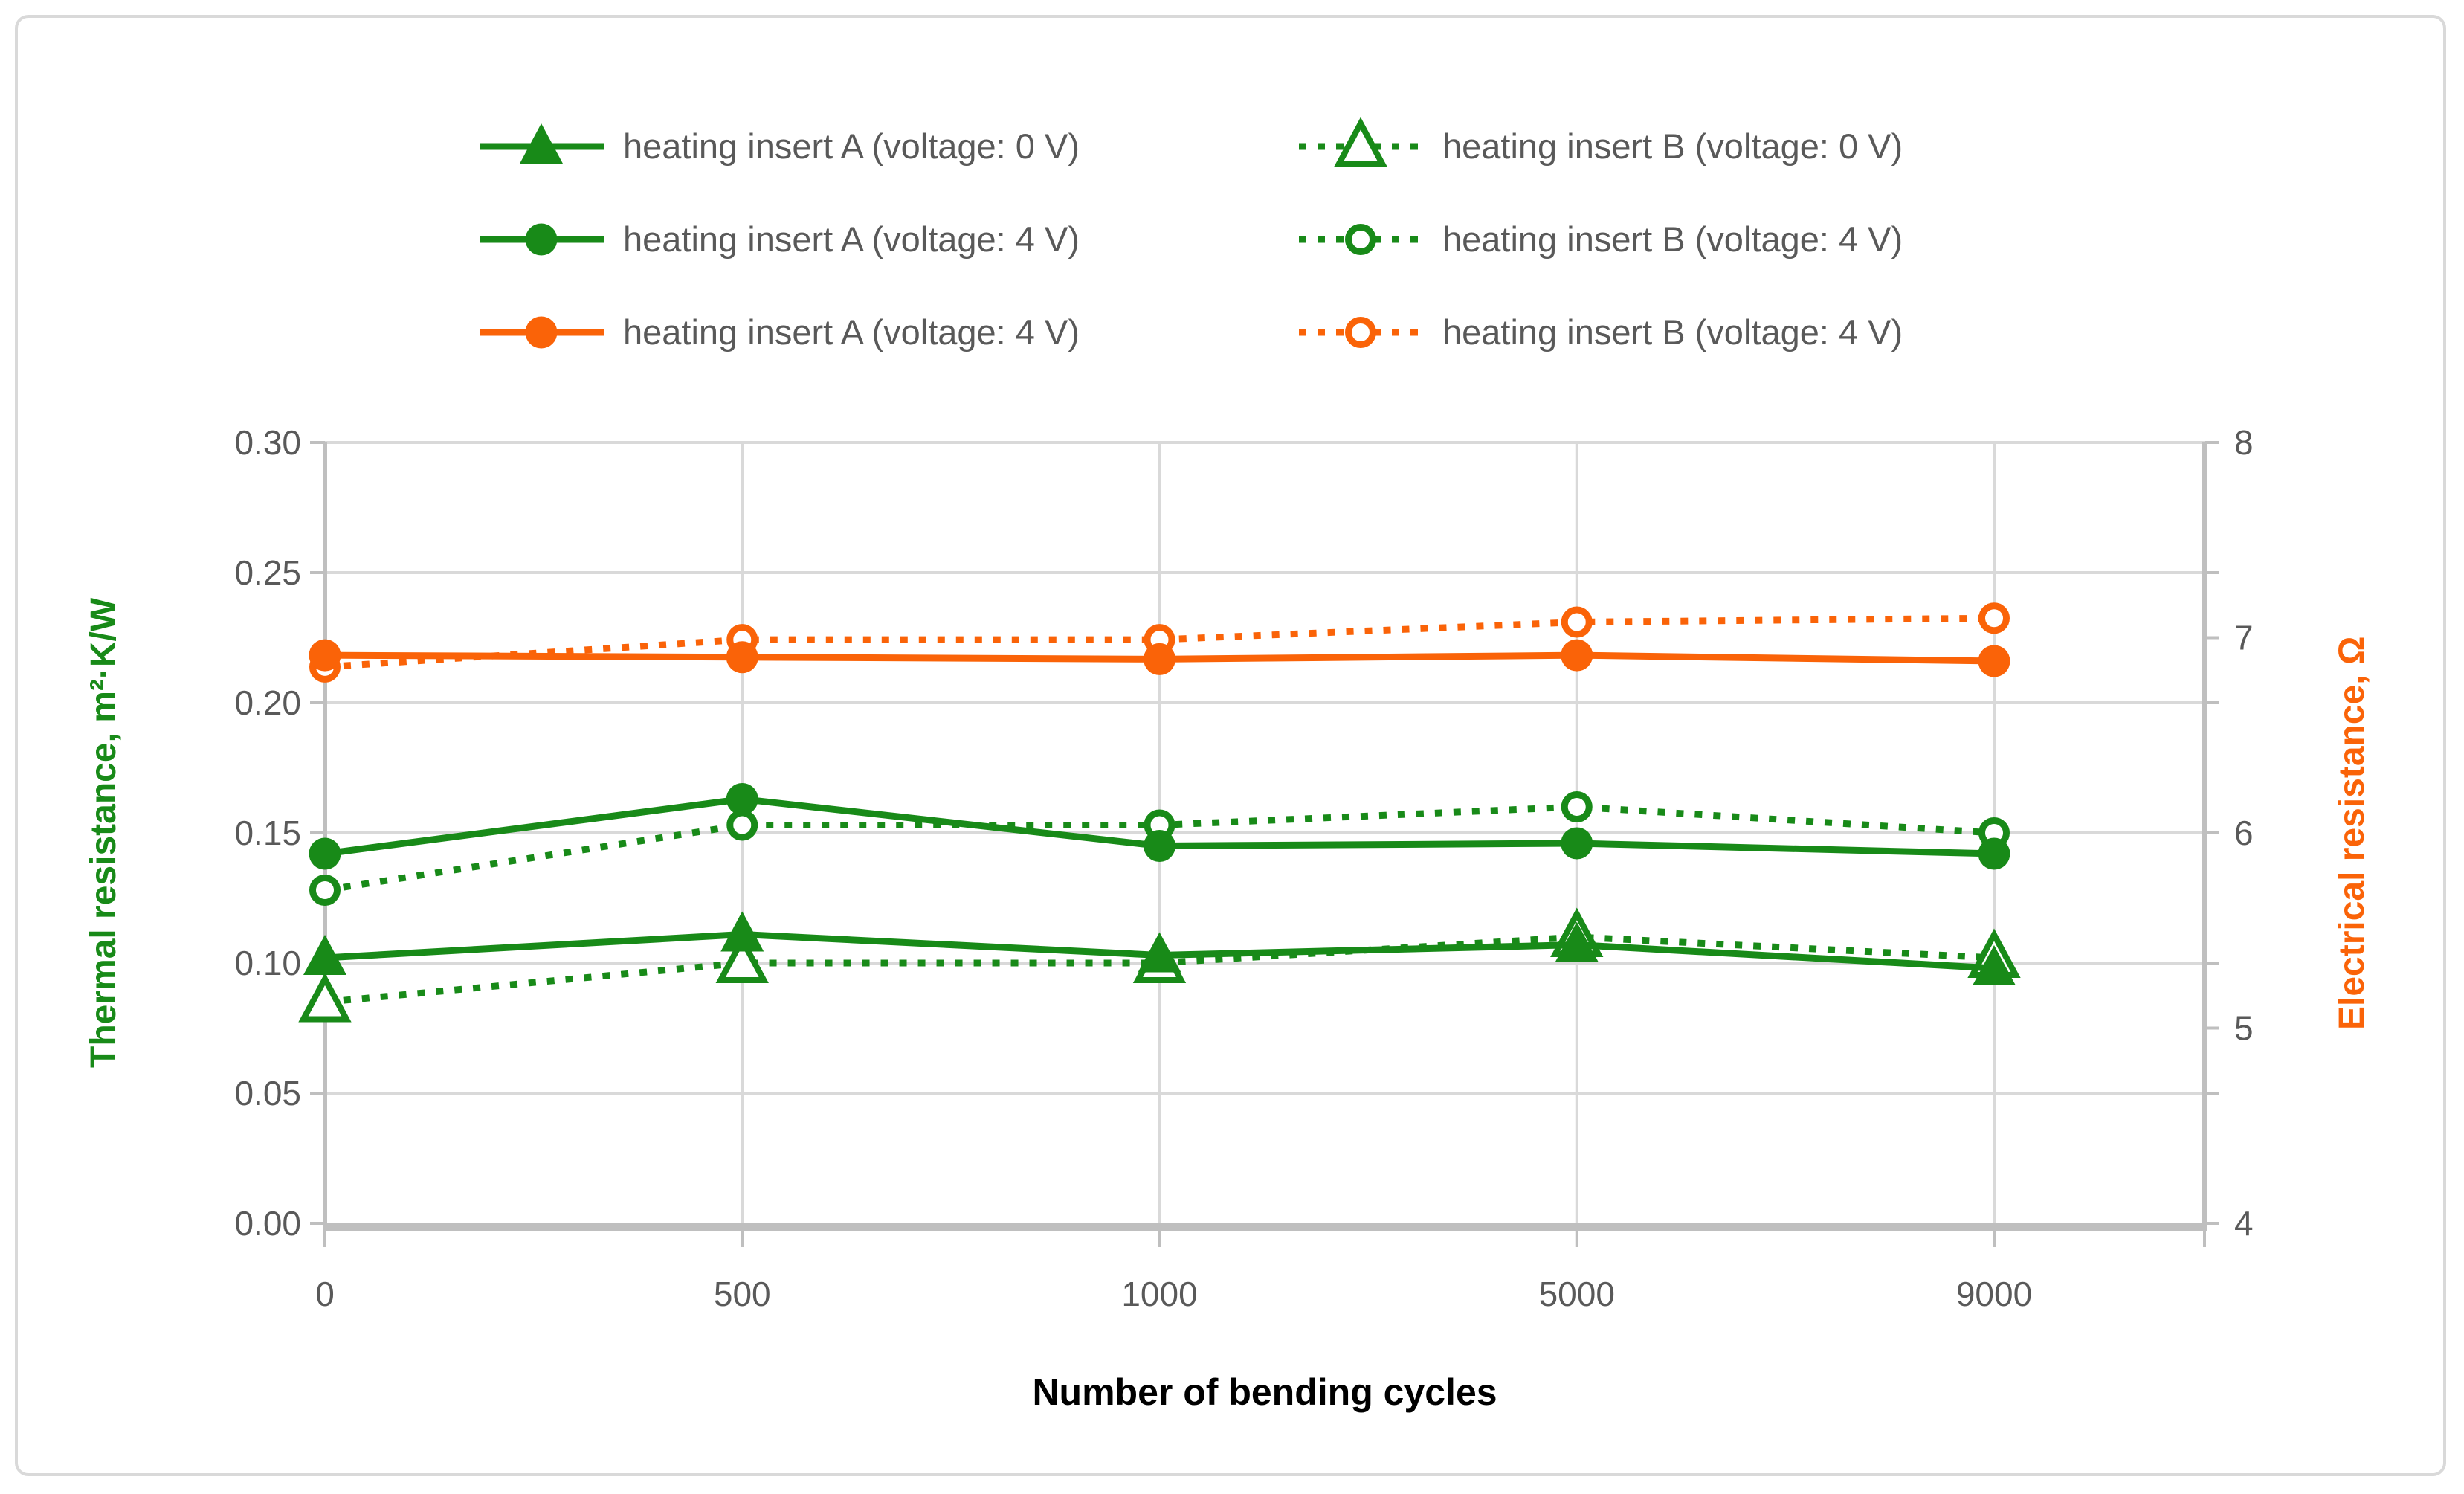 The width and height of the screenshot is (2464, 1494). What do you see at coordinates (742, 1294) in the screenshot?
I see `x-axis-tick-label: 500` at bounding box center [742, 1294].